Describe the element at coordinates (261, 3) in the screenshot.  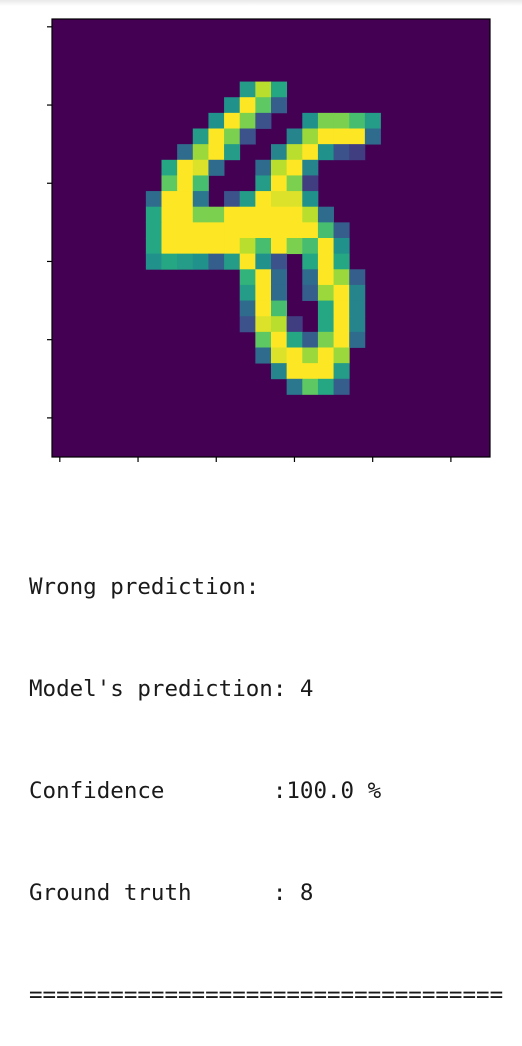
I see `cell-top-border` at that location.